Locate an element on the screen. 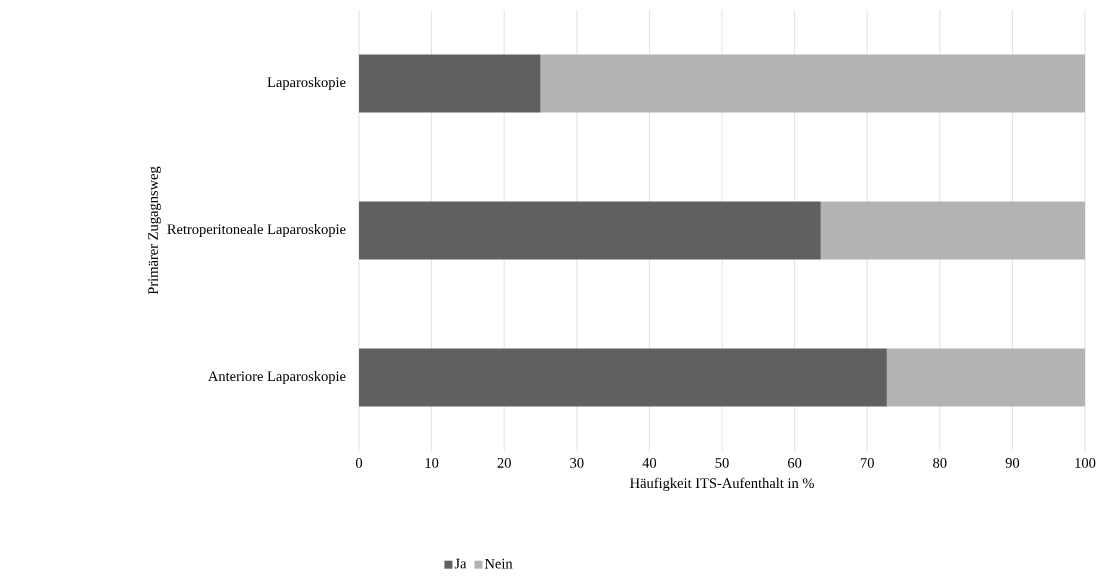  x-axis-title: Häufigkeit ITS-Aufenthalt in % is located at coordinates (722, 484).